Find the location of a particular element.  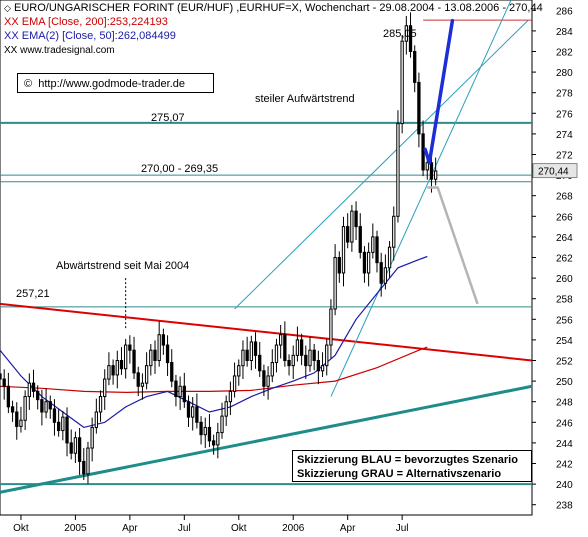

level-257-label: 257,21 is located at coordinates (33, 294).